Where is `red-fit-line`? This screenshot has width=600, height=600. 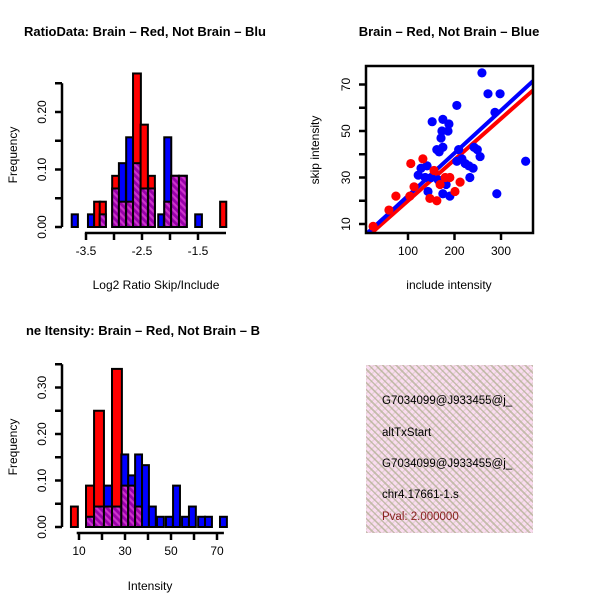
red-fit-line is located at coordinates (450, 160).